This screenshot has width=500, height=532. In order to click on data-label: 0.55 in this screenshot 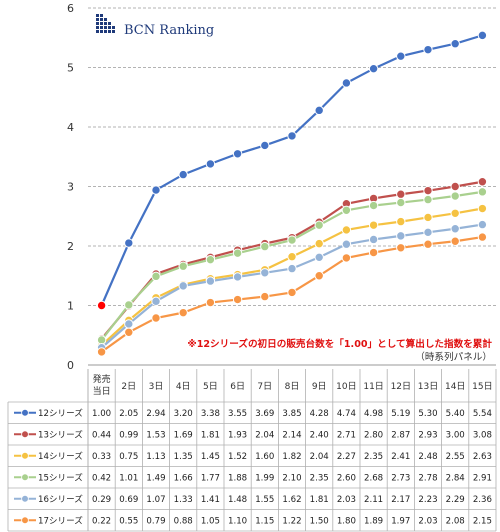, I will do `click(128, 521)`.